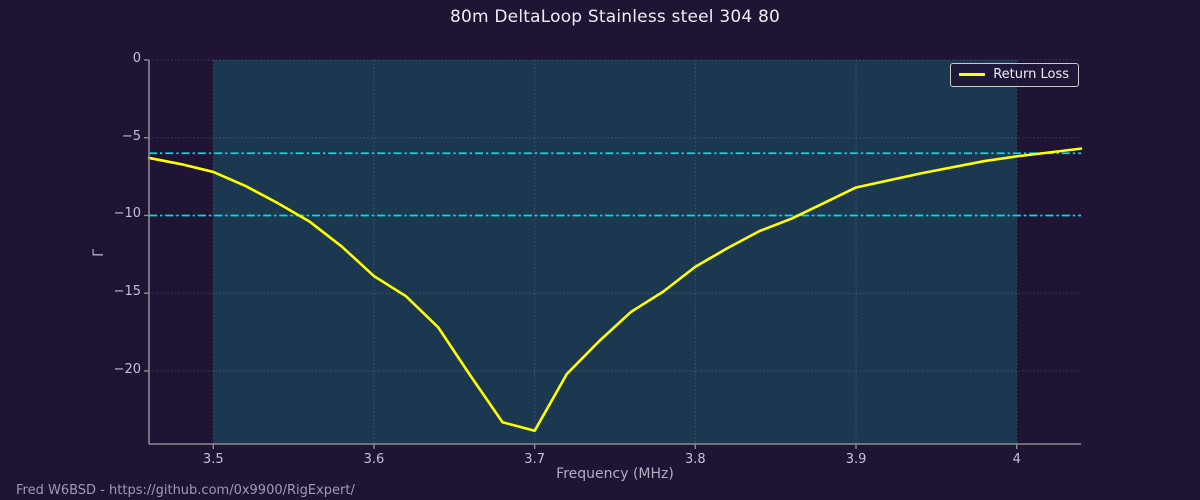 The image size is (1200, 500). What do you see at coordinates (695, 459) in the screenshot?
I see `x-tick-label: 3.8` at bounding box center [695, 459].